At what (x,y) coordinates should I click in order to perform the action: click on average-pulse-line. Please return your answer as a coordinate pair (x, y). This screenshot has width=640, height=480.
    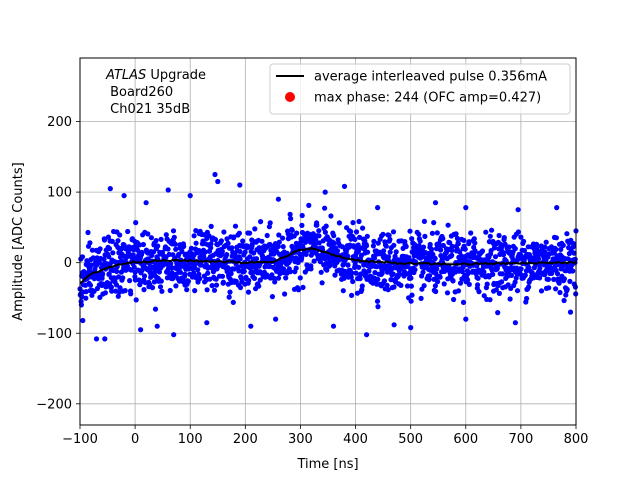
    Looking at the image, I should click on (328, 265).